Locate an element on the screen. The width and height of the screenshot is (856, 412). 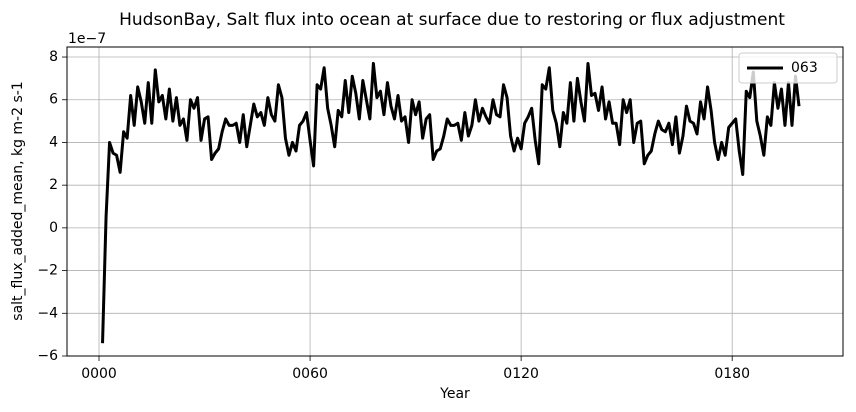
x-tick-label: 0120 is located at coordinates (521, 374).